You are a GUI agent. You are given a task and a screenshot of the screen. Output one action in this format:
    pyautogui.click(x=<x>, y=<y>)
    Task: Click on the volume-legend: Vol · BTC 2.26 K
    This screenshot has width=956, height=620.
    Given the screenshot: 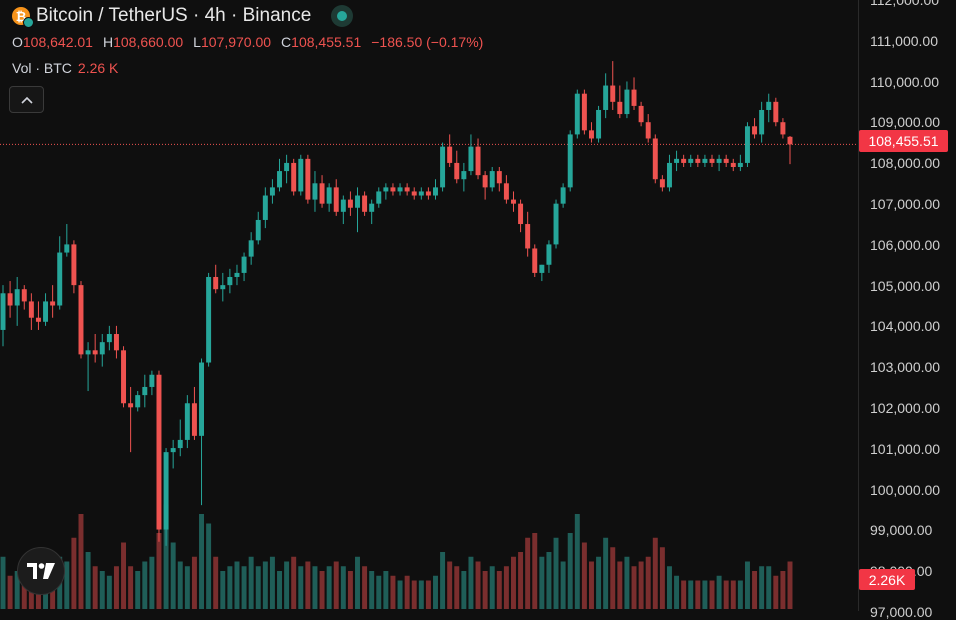 What is the action you would take?
    pyautogui.click(x=65, y=68)
    